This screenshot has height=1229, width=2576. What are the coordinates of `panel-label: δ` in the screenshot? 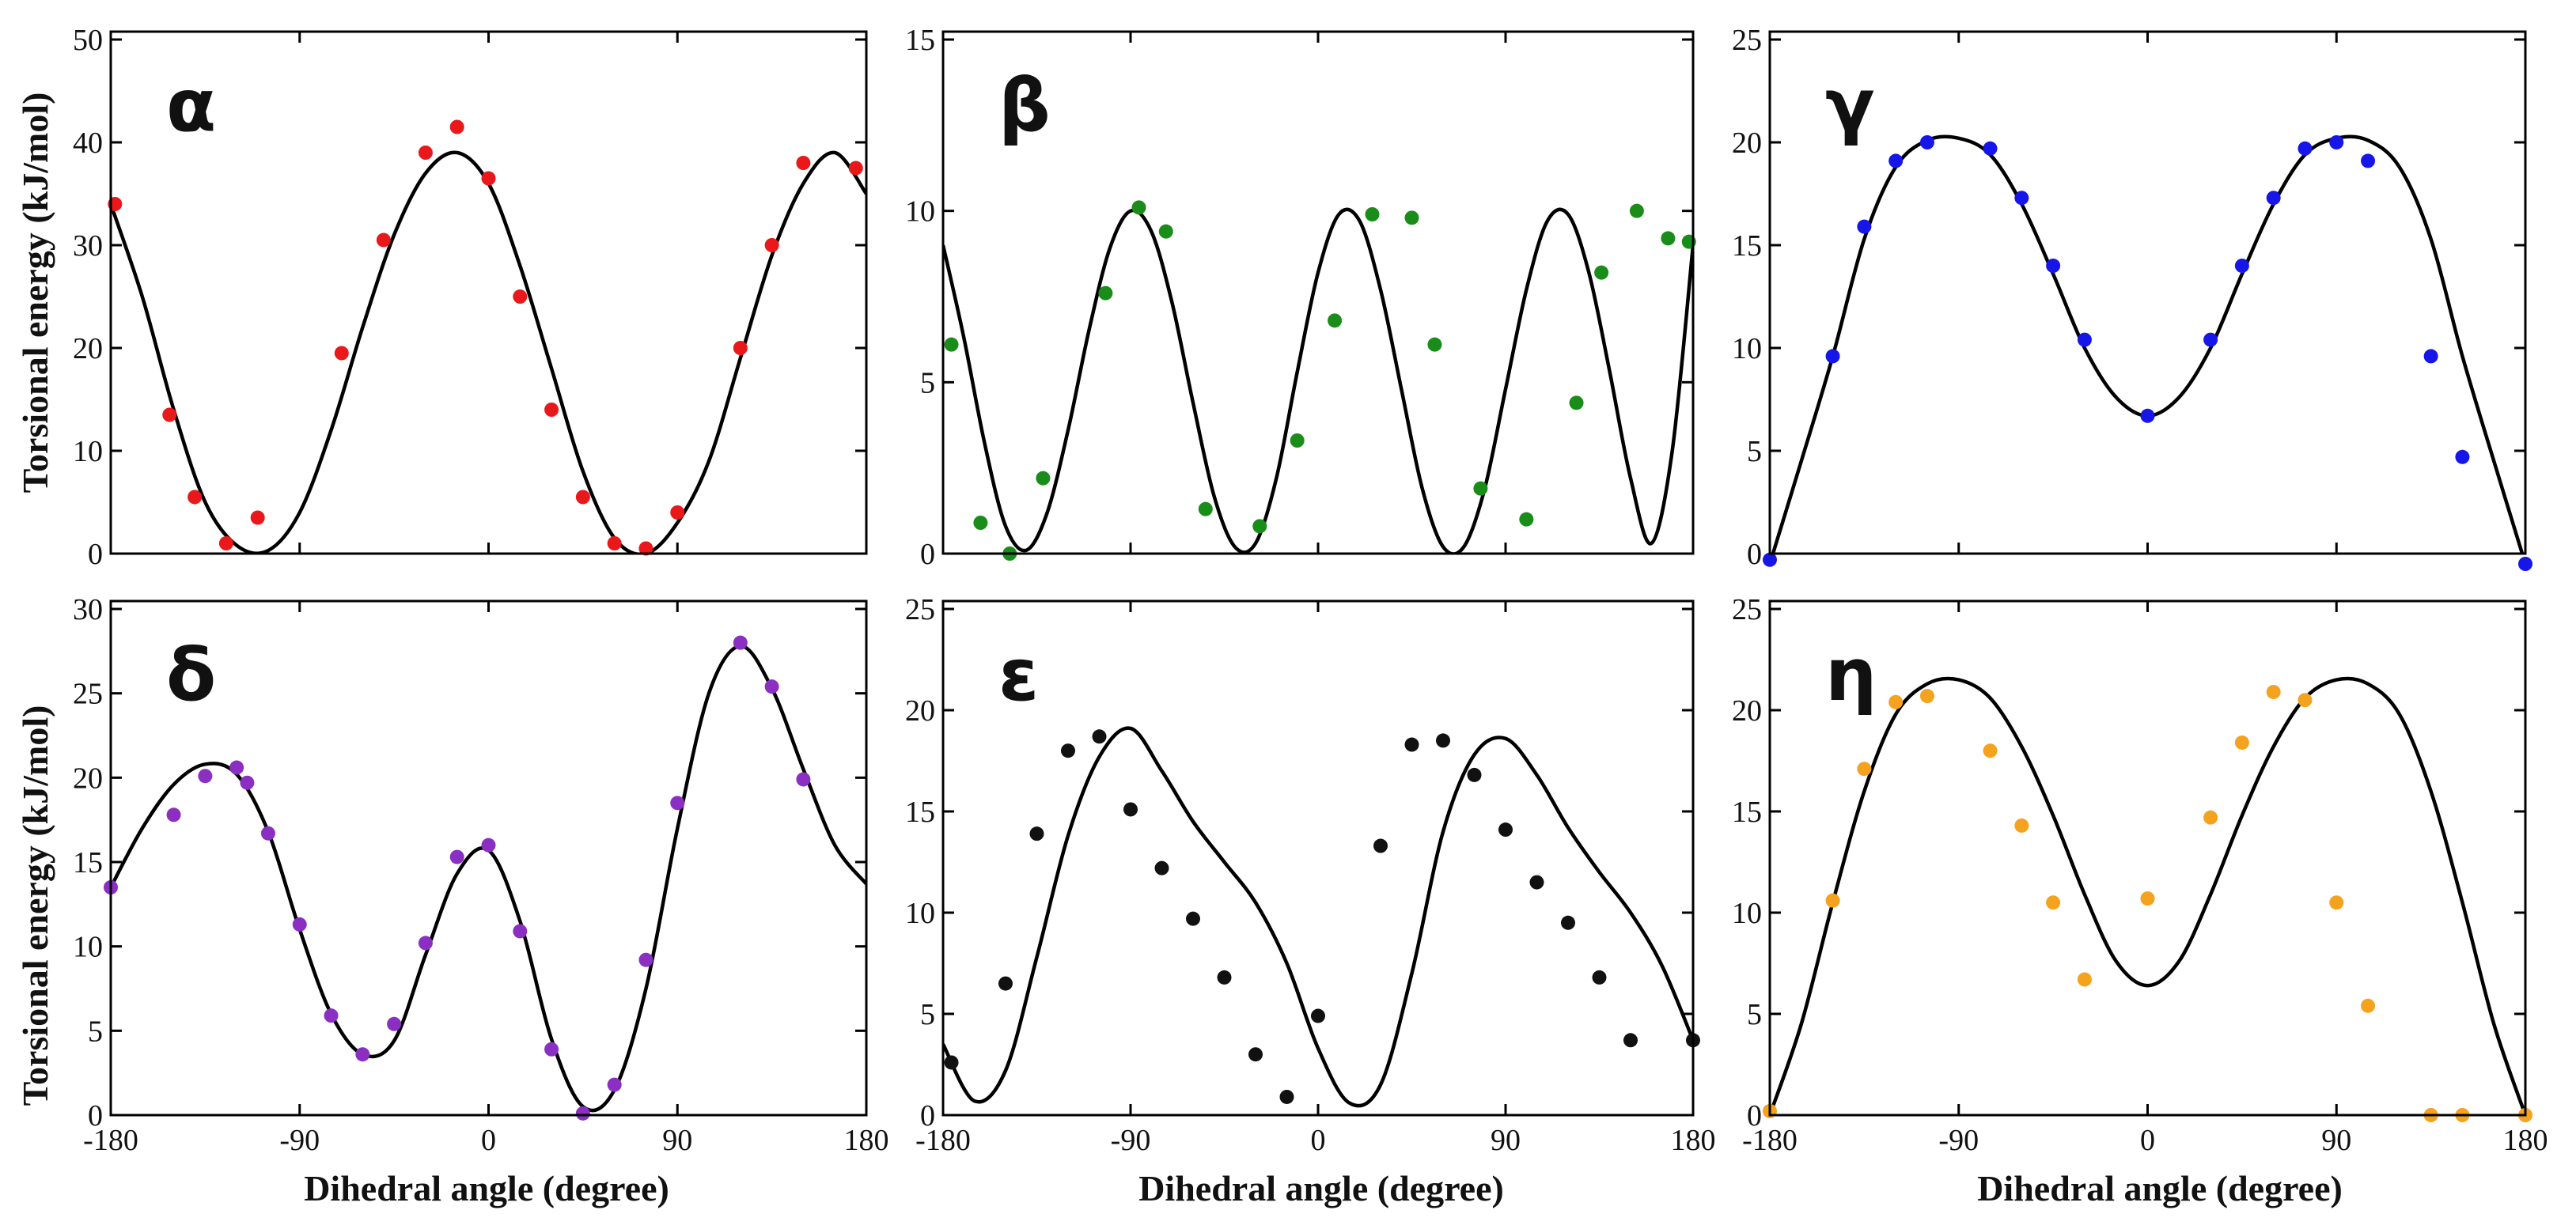 It's located at (191, 675).